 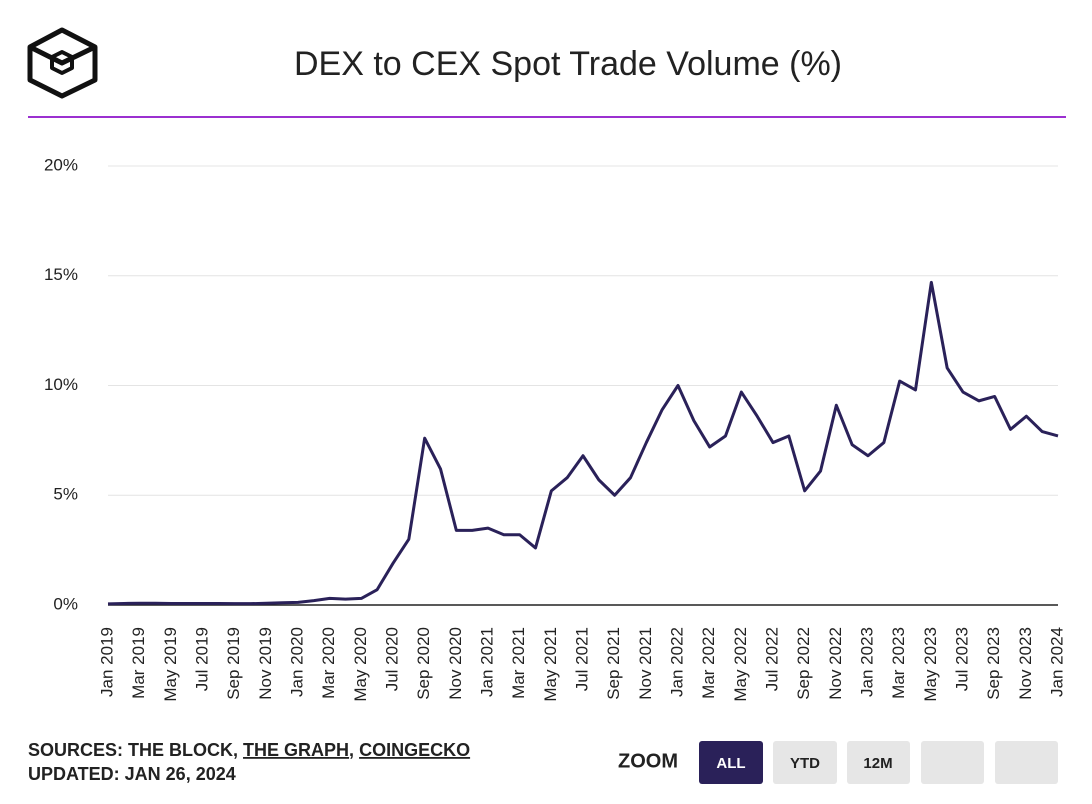 I want to click on x-tick-label: Jul 2019, so click(x=201, y=659).